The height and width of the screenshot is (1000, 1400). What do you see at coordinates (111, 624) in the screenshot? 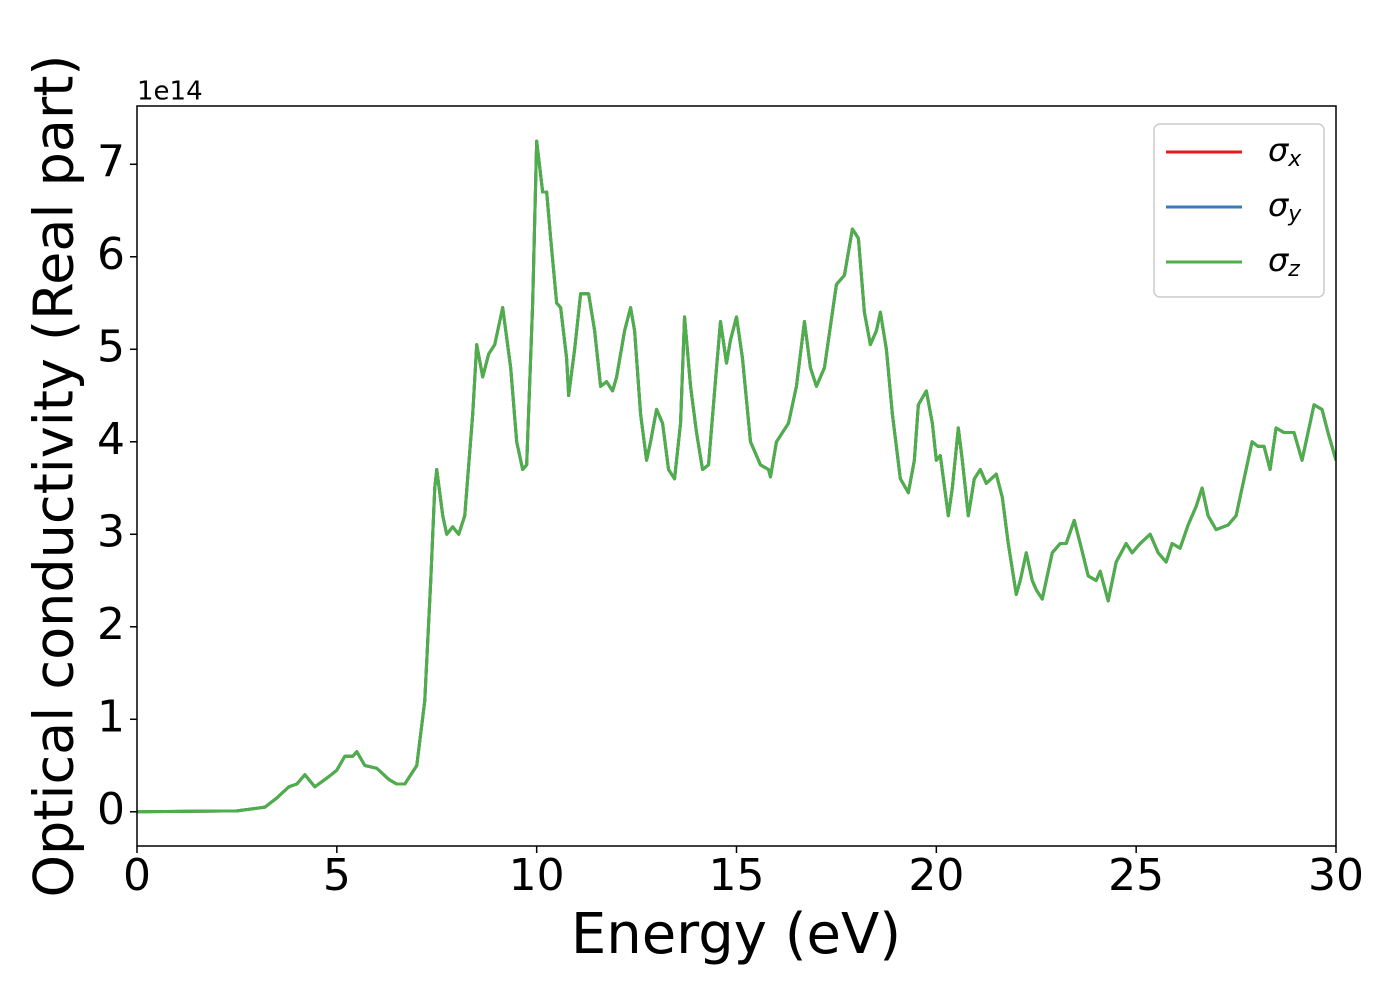
I see `y-tick-label: 2` at bounding box center [111, 624].